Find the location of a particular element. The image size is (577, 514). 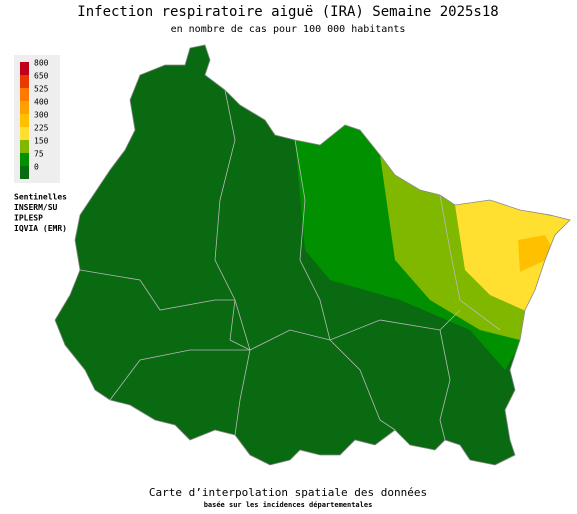

zone-yellow is located at coordinates (512, 256).